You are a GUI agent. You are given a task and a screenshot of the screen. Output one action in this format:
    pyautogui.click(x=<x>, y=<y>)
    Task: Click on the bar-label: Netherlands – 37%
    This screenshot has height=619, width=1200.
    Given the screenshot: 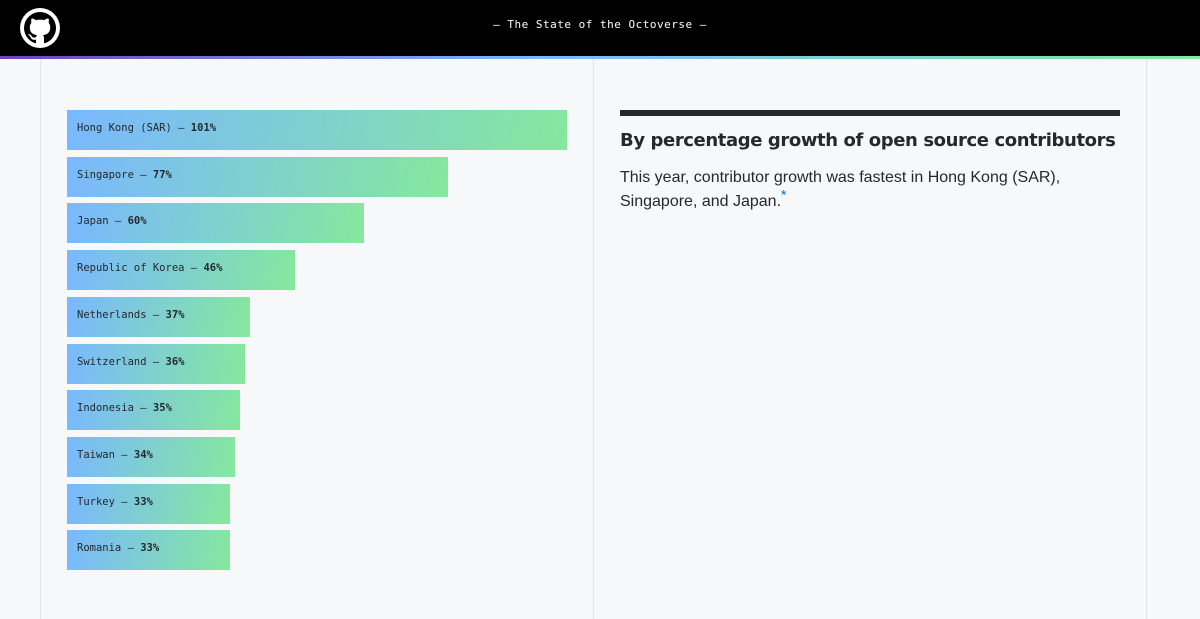 What is the action you would take?
    pyautogui.click(x=130, y=315)
    